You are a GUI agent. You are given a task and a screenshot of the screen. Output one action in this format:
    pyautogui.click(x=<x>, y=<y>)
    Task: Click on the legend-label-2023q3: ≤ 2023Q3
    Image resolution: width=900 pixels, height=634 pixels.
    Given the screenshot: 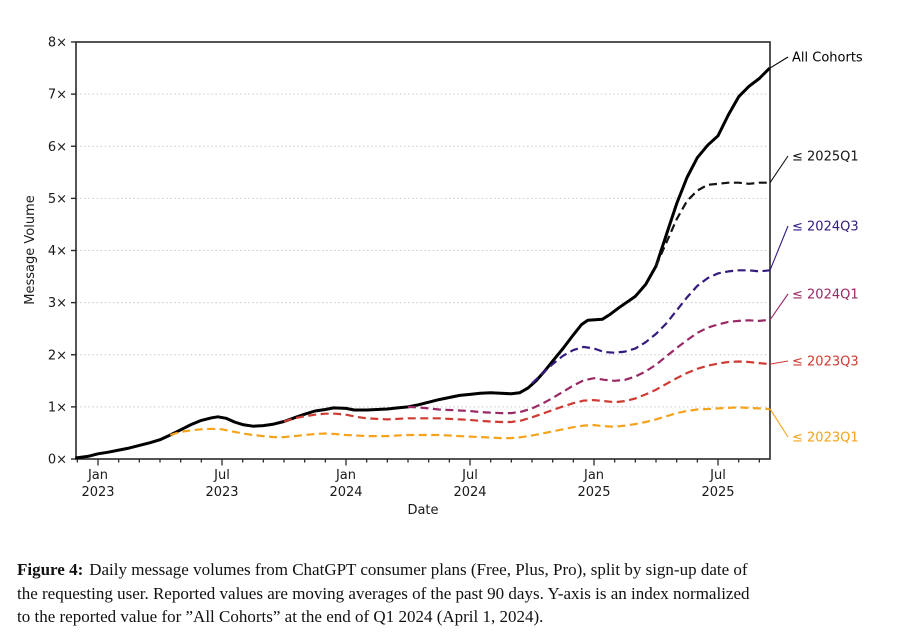 What is the action you would take?
    pyautogui.click(x=825, y=362)
    